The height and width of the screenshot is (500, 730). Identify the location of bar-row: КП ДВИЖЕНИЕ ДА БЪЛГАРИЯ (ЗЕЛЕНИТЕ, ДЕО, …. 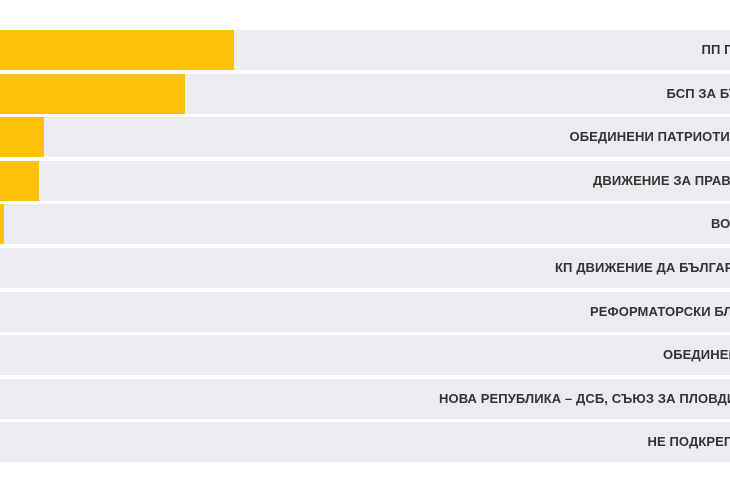
(365, 268).